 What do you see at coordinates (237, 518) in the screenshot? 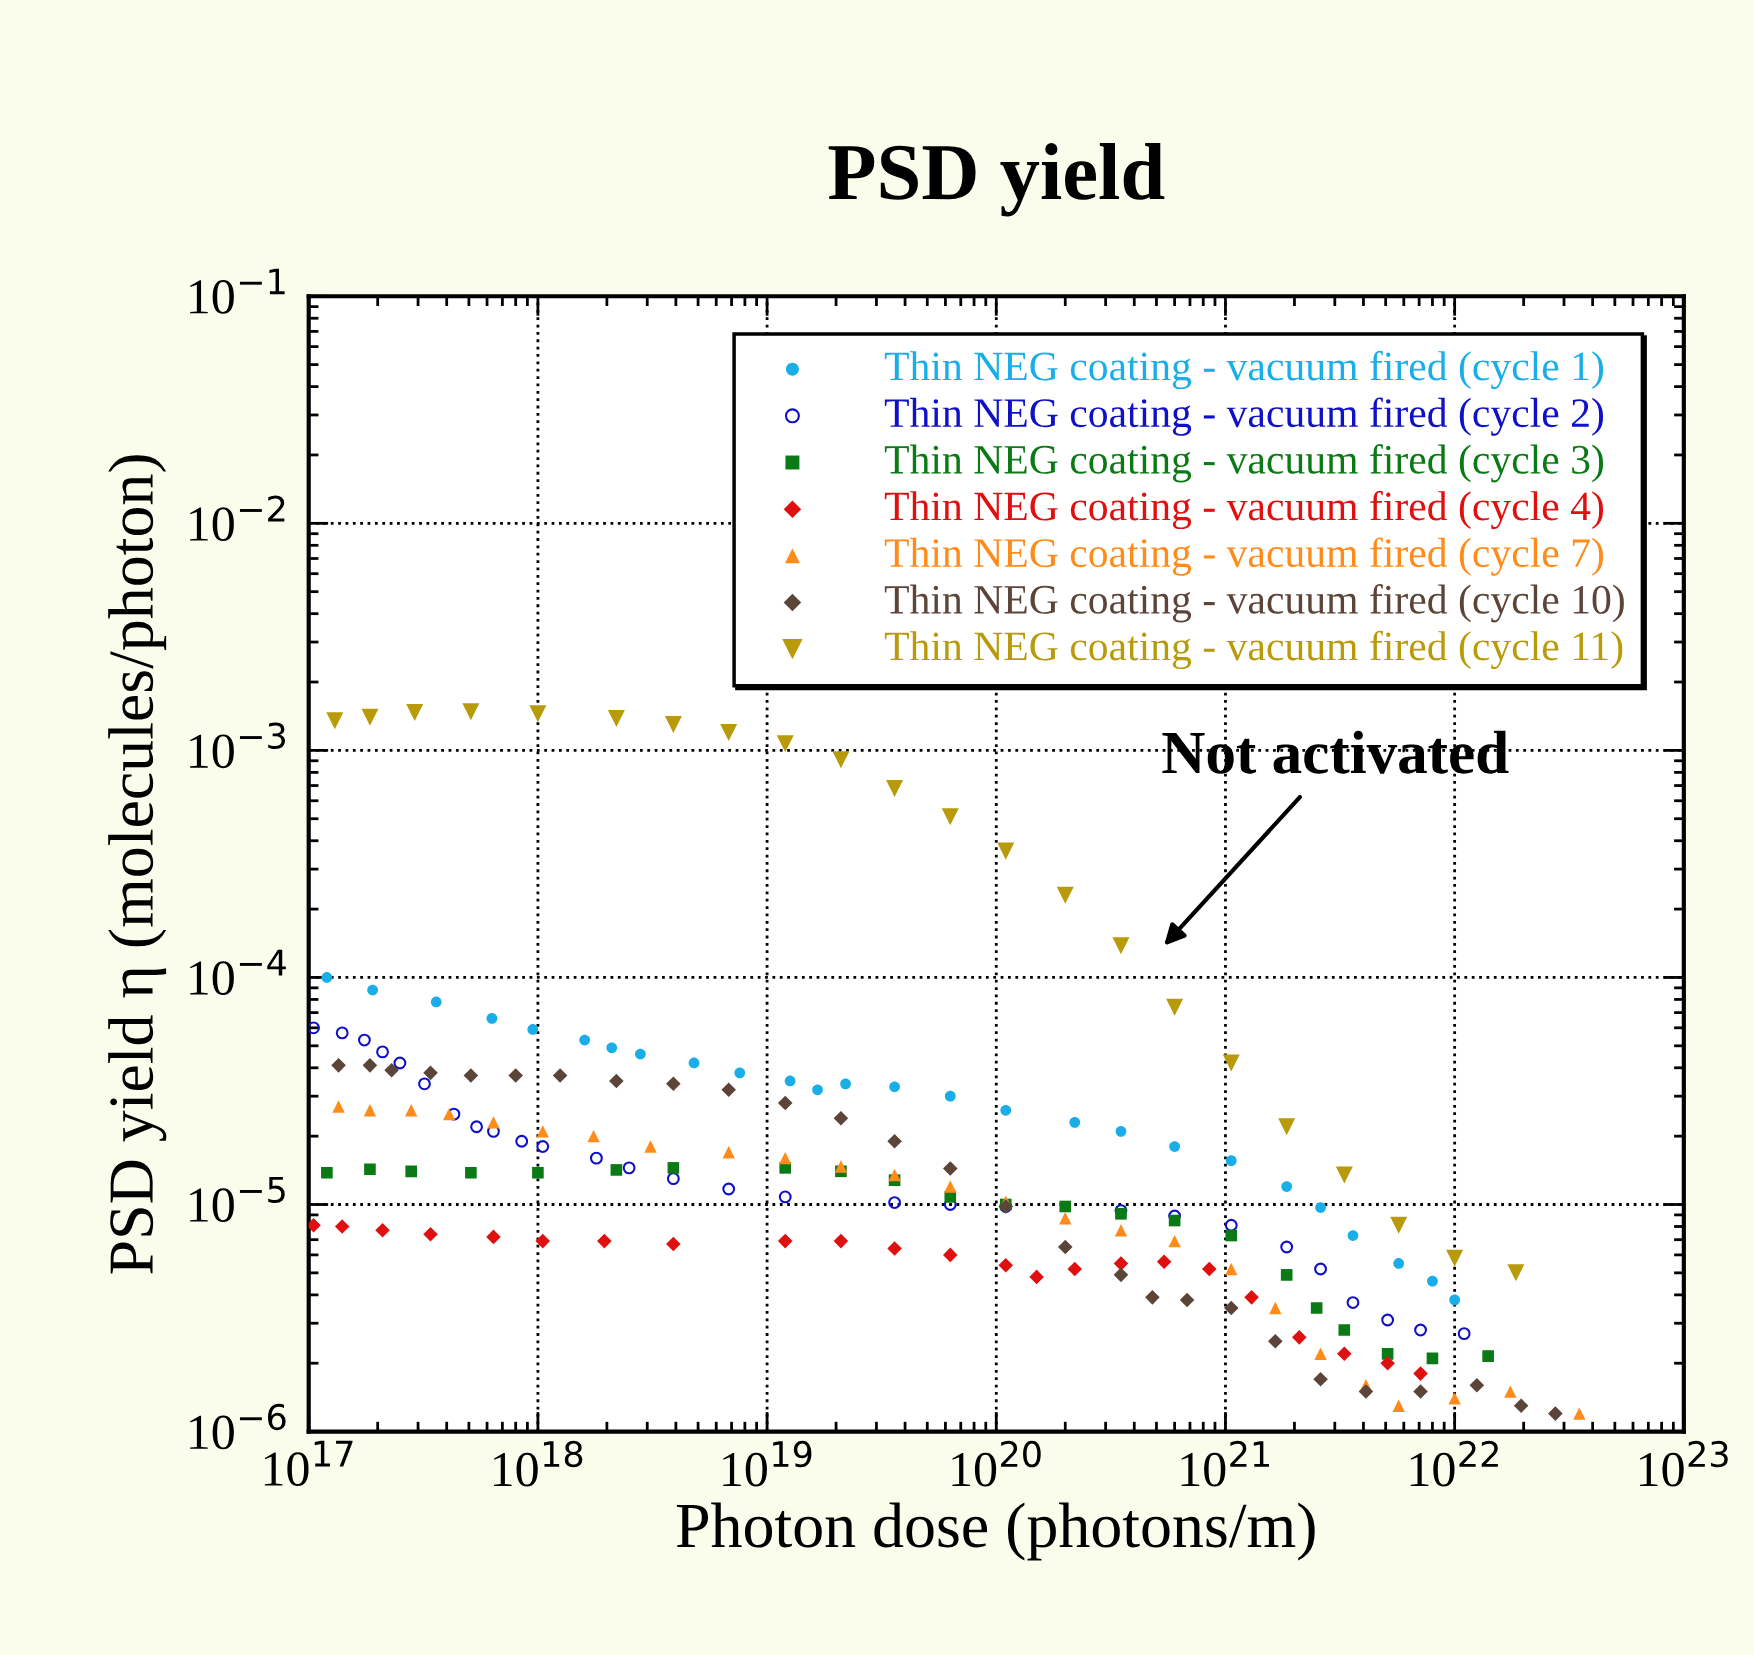
I see `y-tick-label: 10$^{−2}$` at bounding box center [237, 518].